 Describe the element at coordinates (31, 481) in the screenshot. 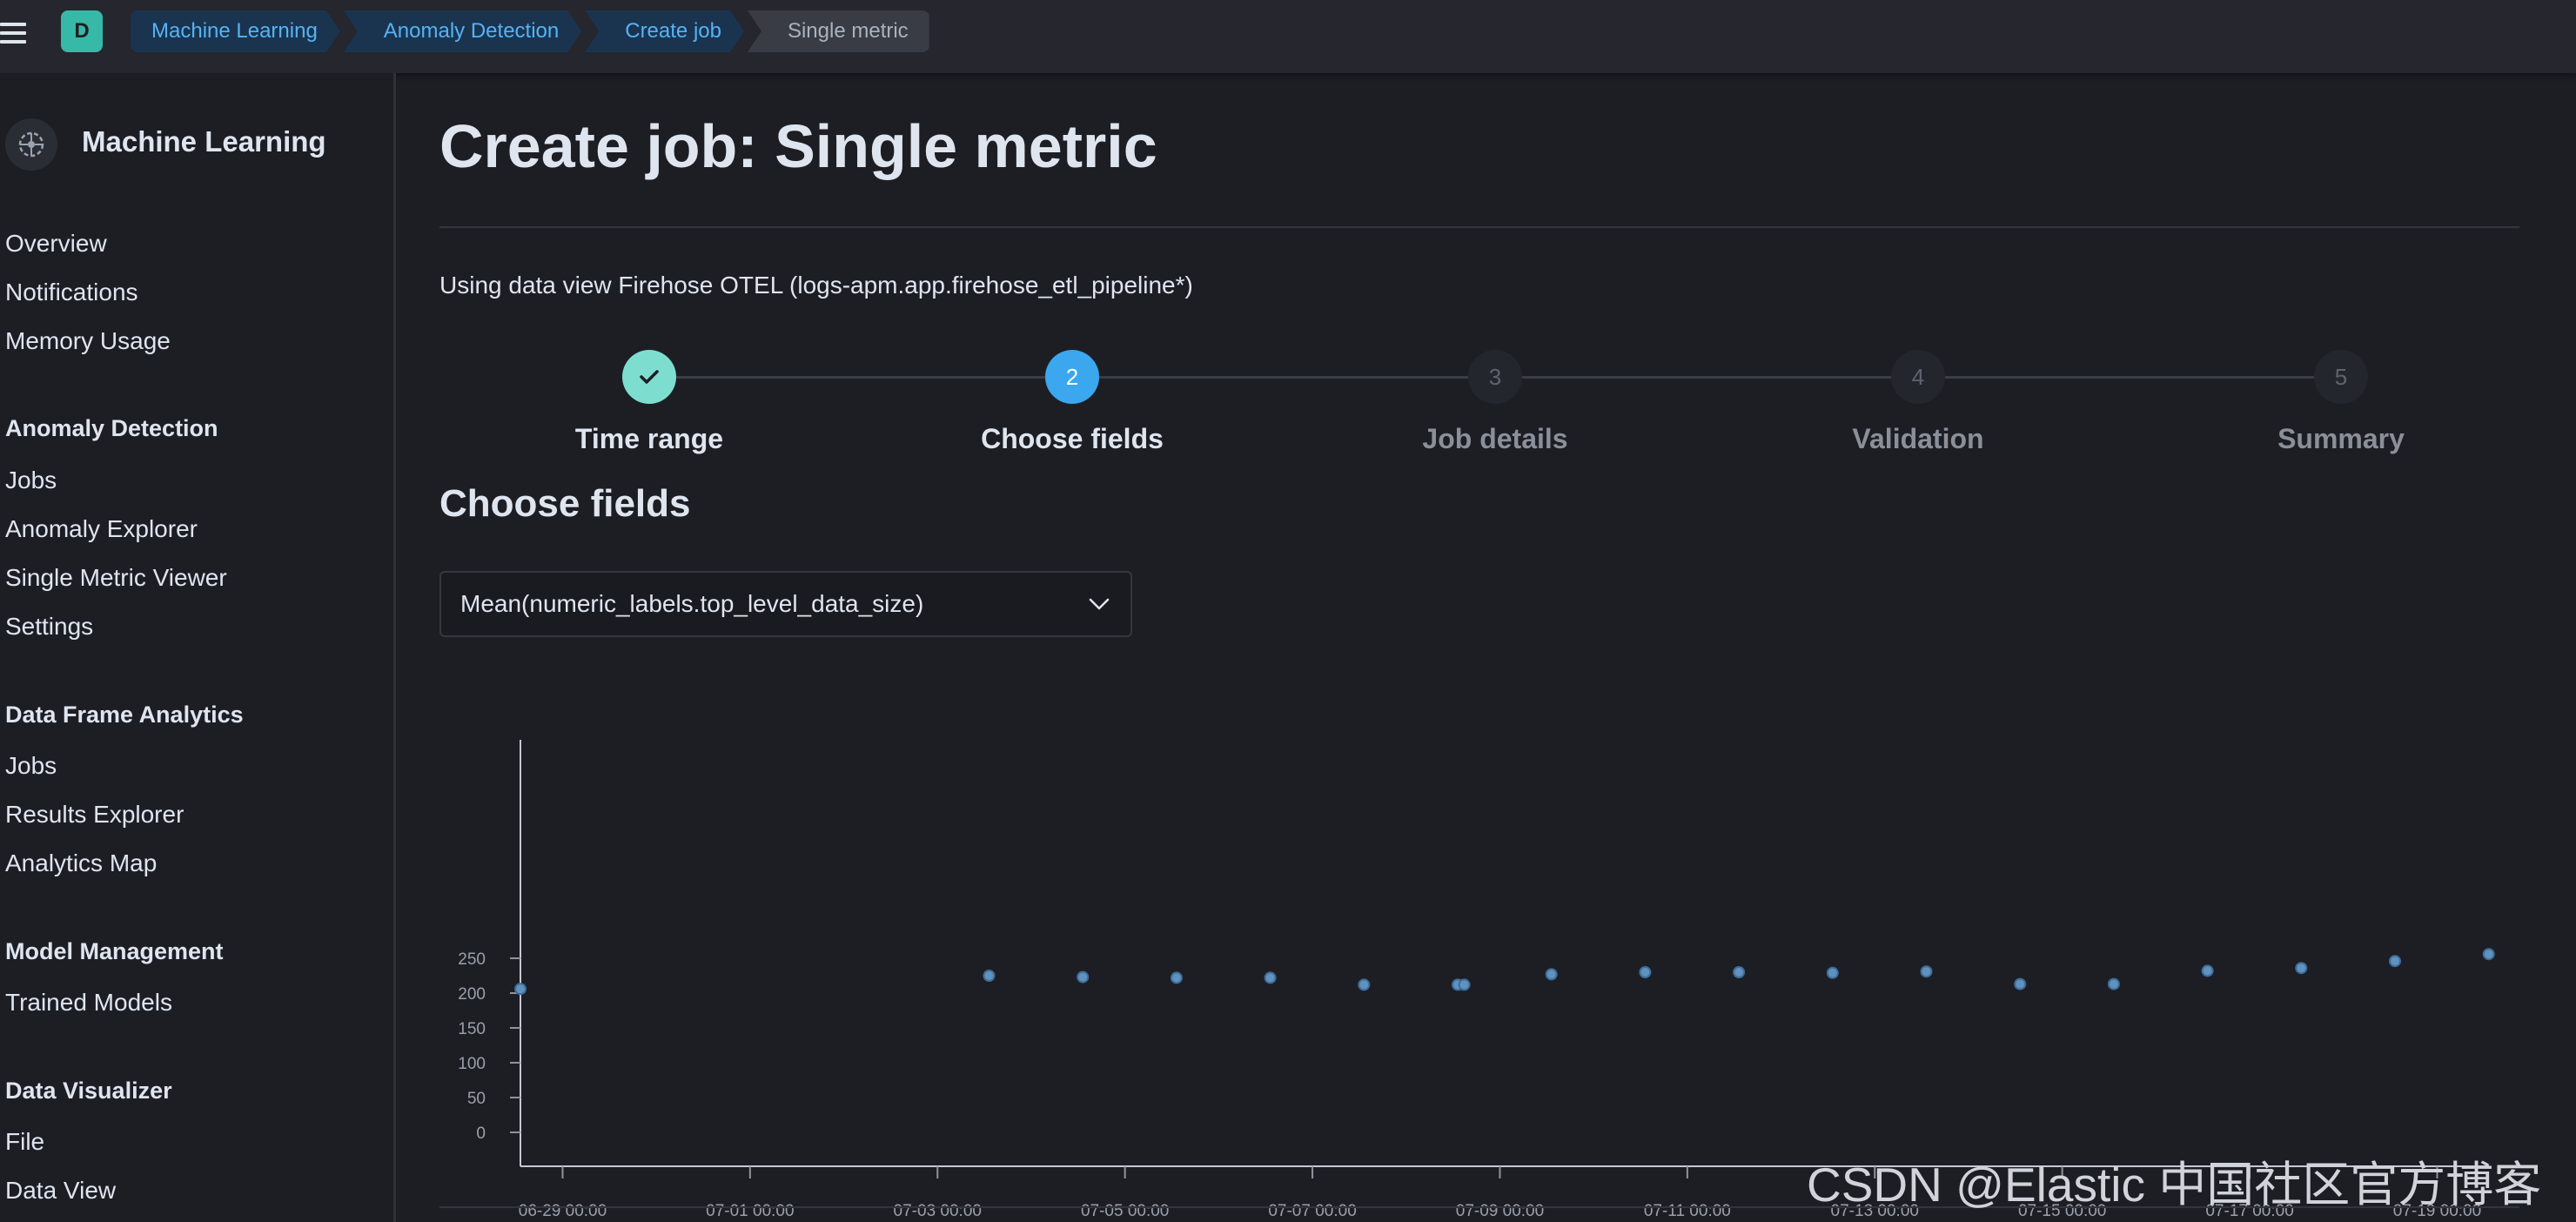

I see `sidebar-item-ad-jobs: Jobs` at that location.